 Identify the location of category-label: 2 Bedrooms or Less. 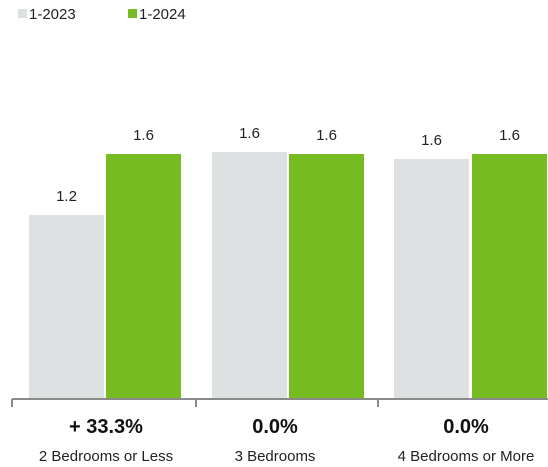
(106, 456).